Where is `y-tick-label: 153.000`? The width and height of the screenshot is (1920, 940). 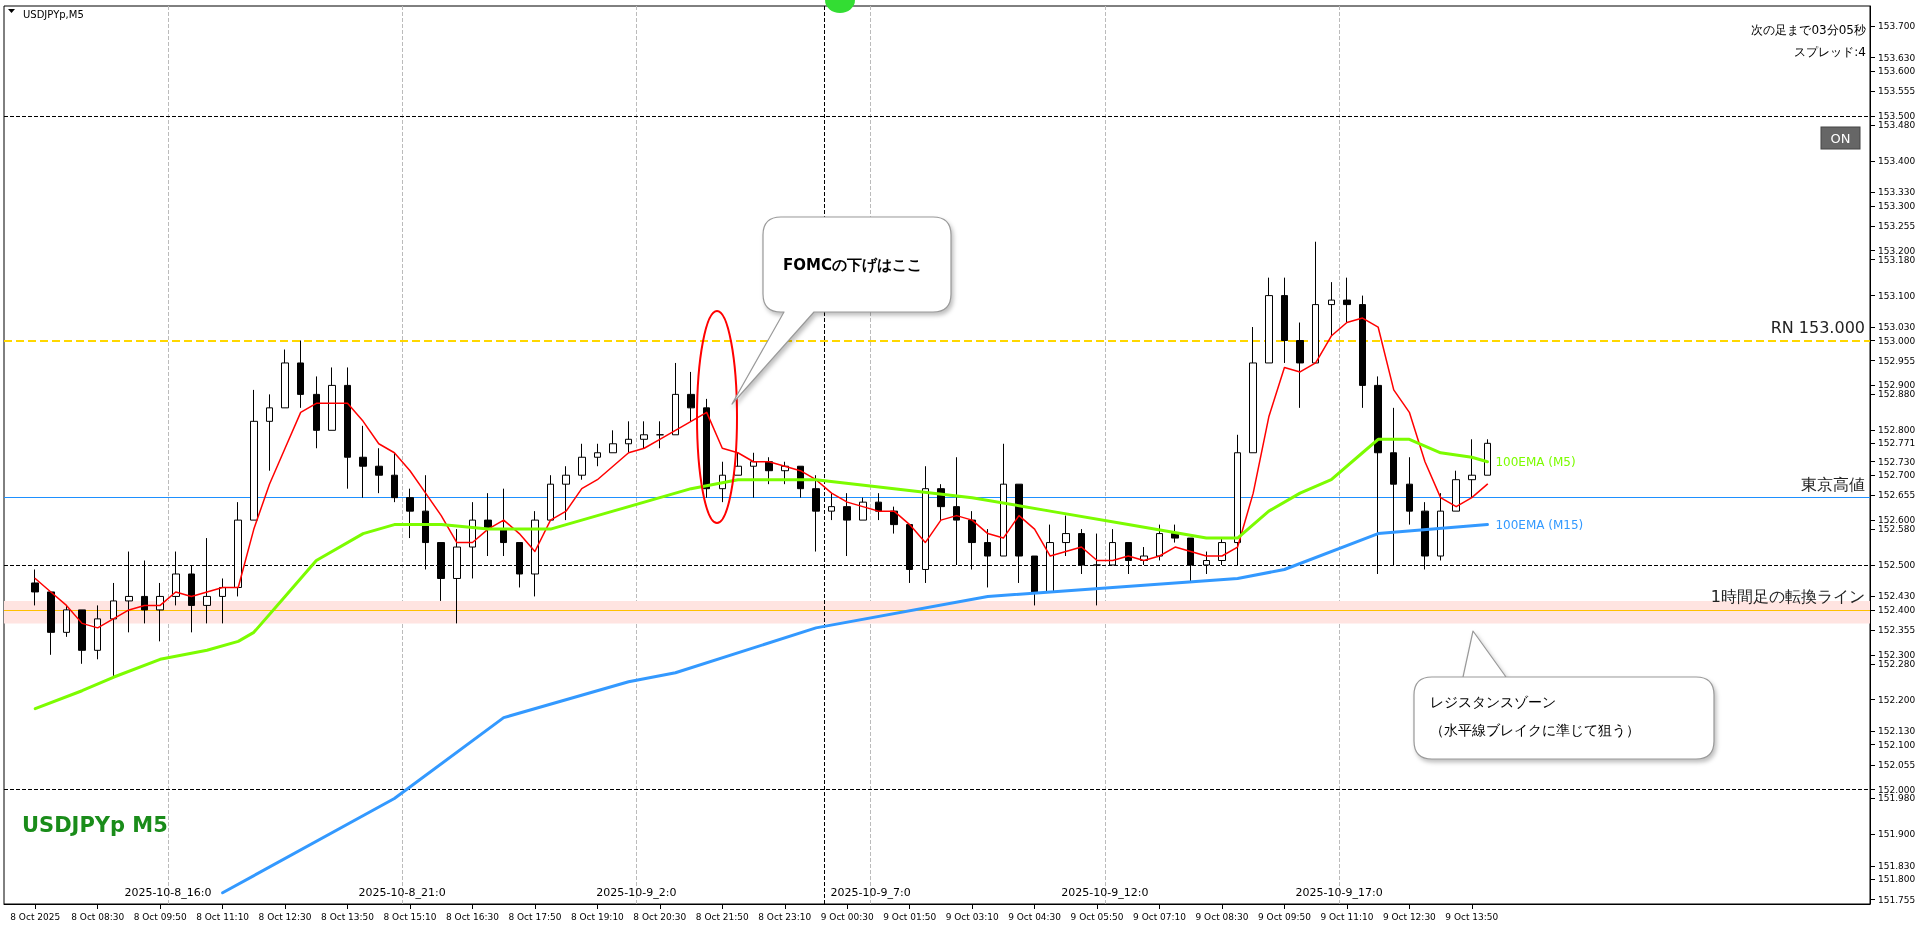
y-tick-label: 153.000 is located at coordinates (1897, 340).